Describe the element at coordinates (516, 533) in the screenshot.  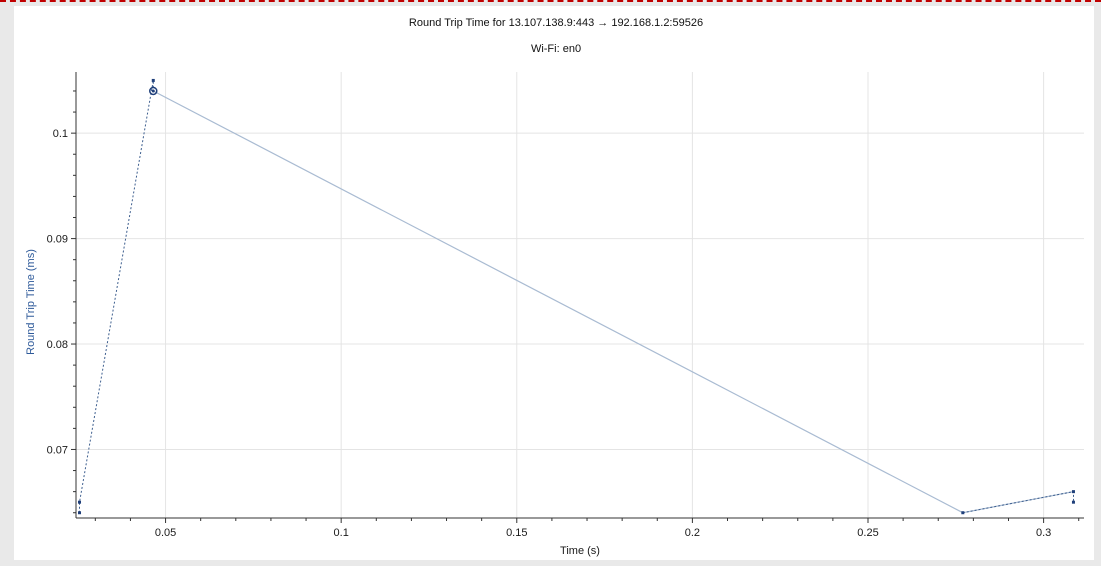
I see `x-tick-label: 0.15` at that location.